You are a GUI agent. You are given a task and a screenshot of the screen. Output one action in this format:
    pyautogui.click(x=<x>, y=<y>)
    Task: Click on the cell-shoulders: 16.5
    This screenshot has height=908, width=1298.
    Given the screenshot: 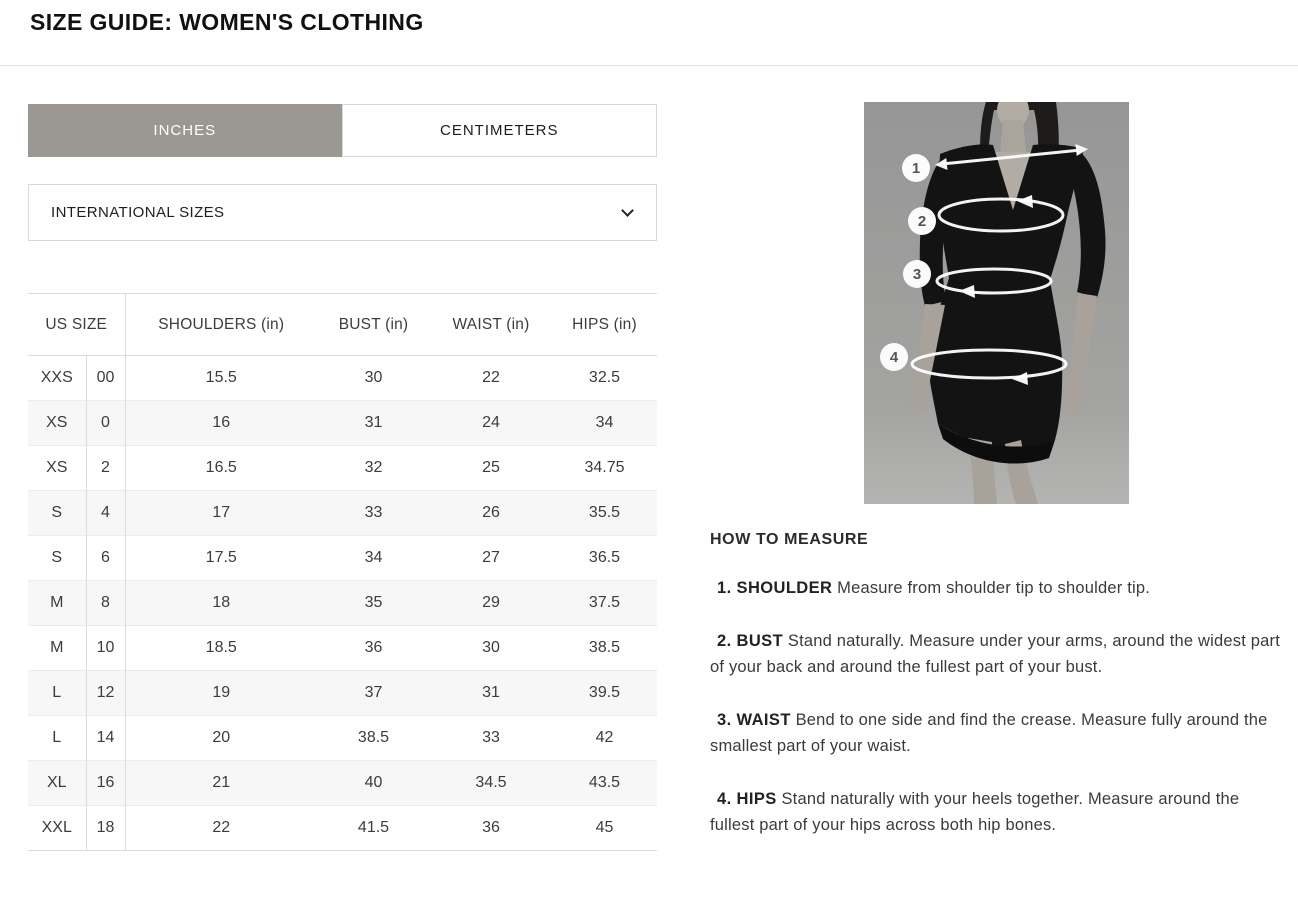 What is the action you would take?
    pyautogui.click(x=221, y=467)
    